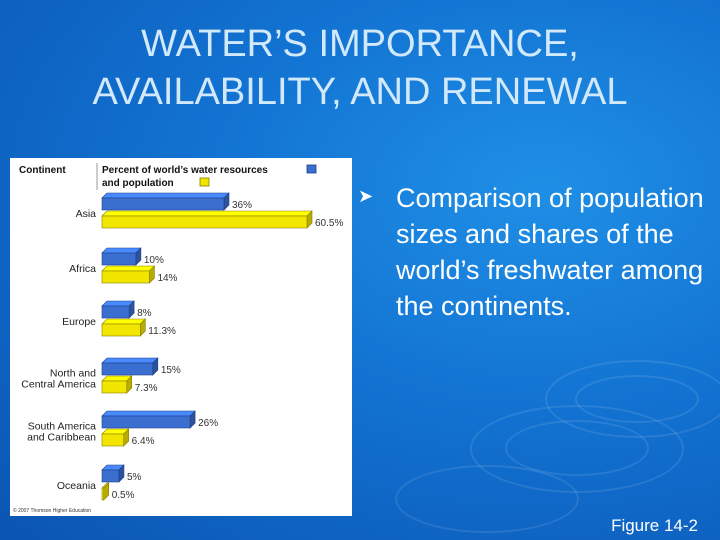 This screenshot has height=540, width=720. I want to click on water-value-label: 15%, so click(171, 370).